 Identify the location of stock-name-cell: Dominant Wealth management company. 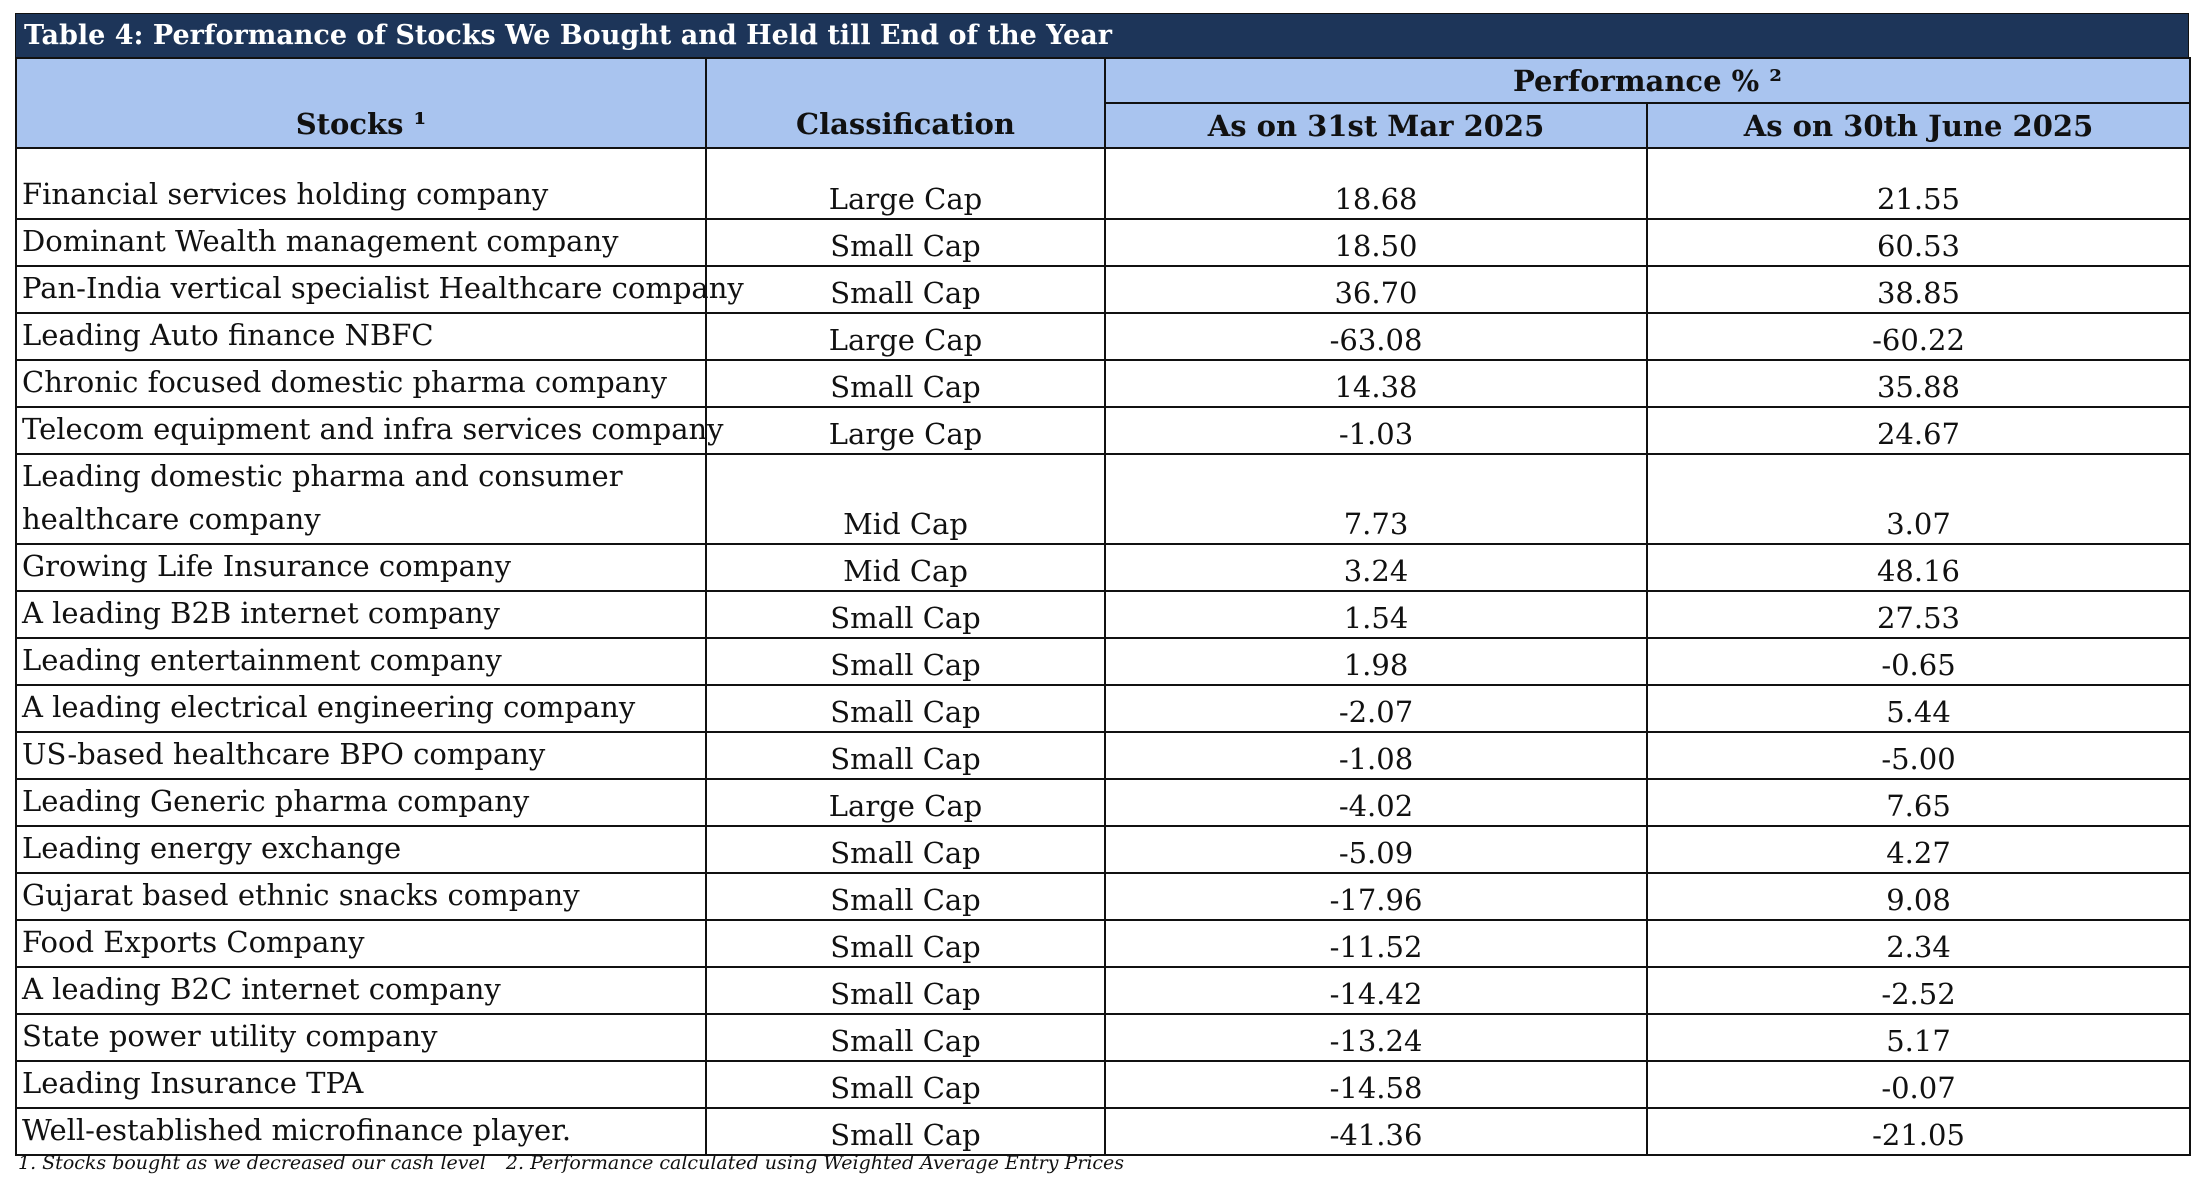
(361, 242).